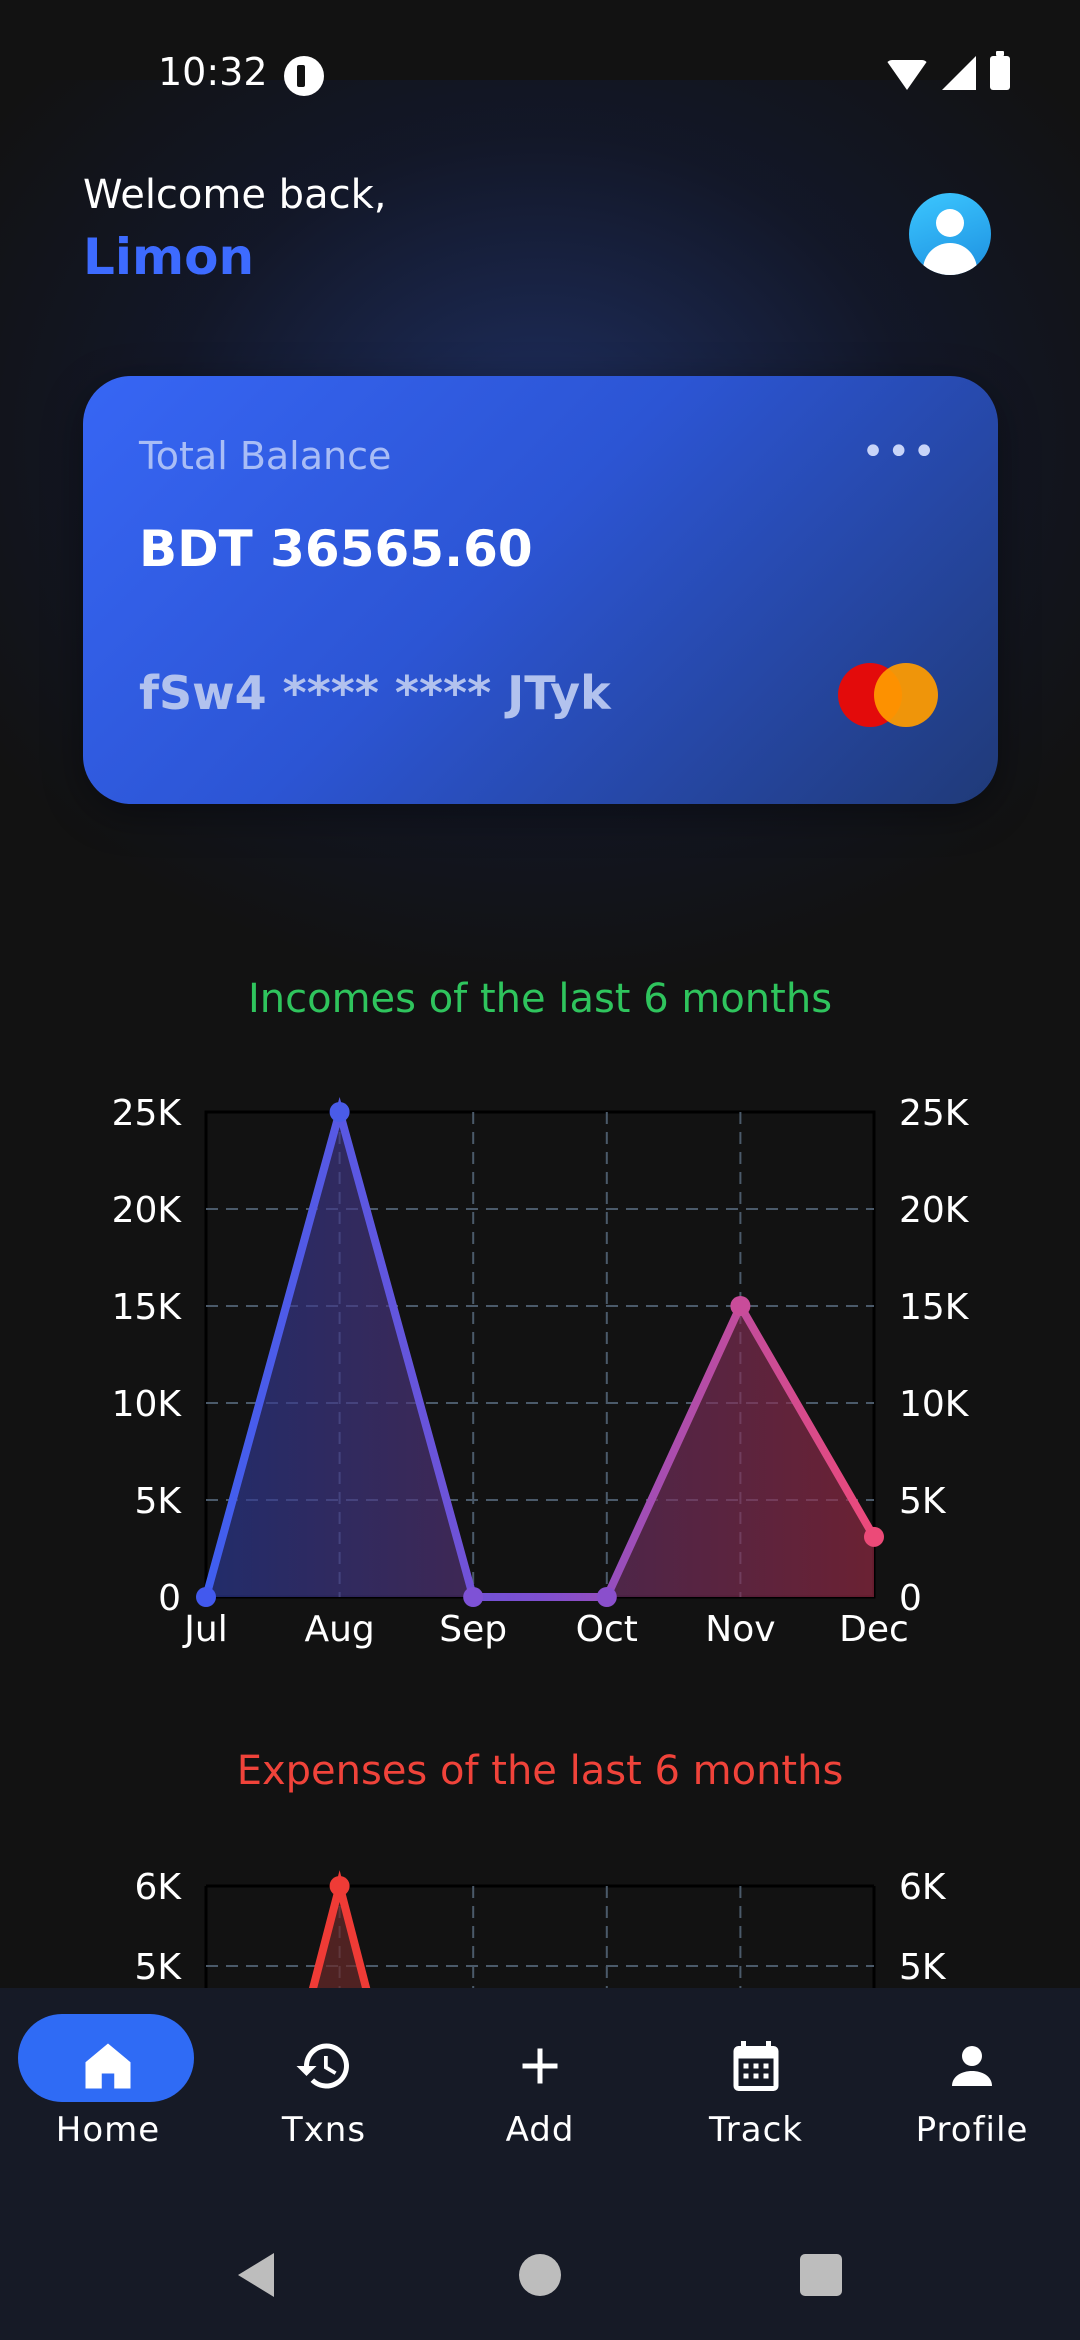 The height and width of the screenshot is (2340, 1080). Describe the element at coordinates (473, 1597) in the screenshot. I see `income-point-sep` at that location.